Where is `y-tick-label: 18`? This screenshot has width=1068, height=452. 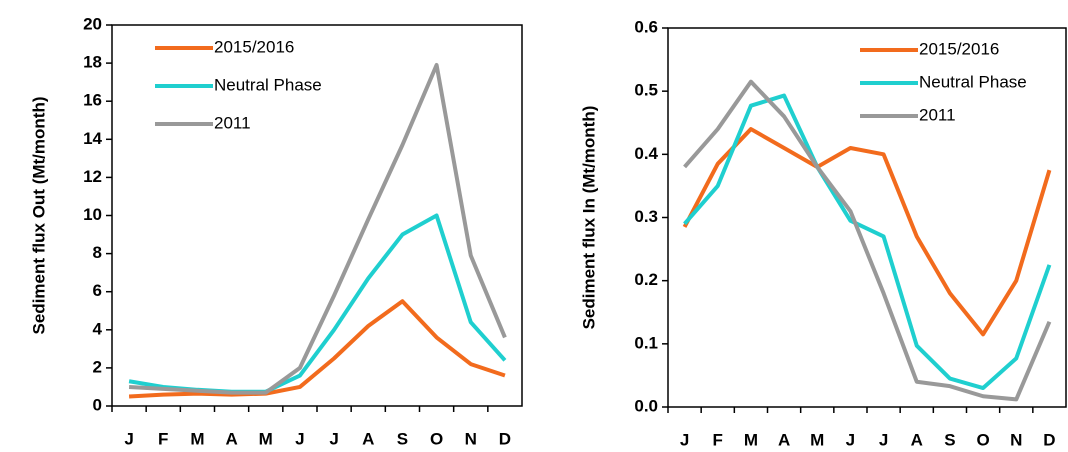
y-tick-label: 18 is located at coordinates (92, 62).